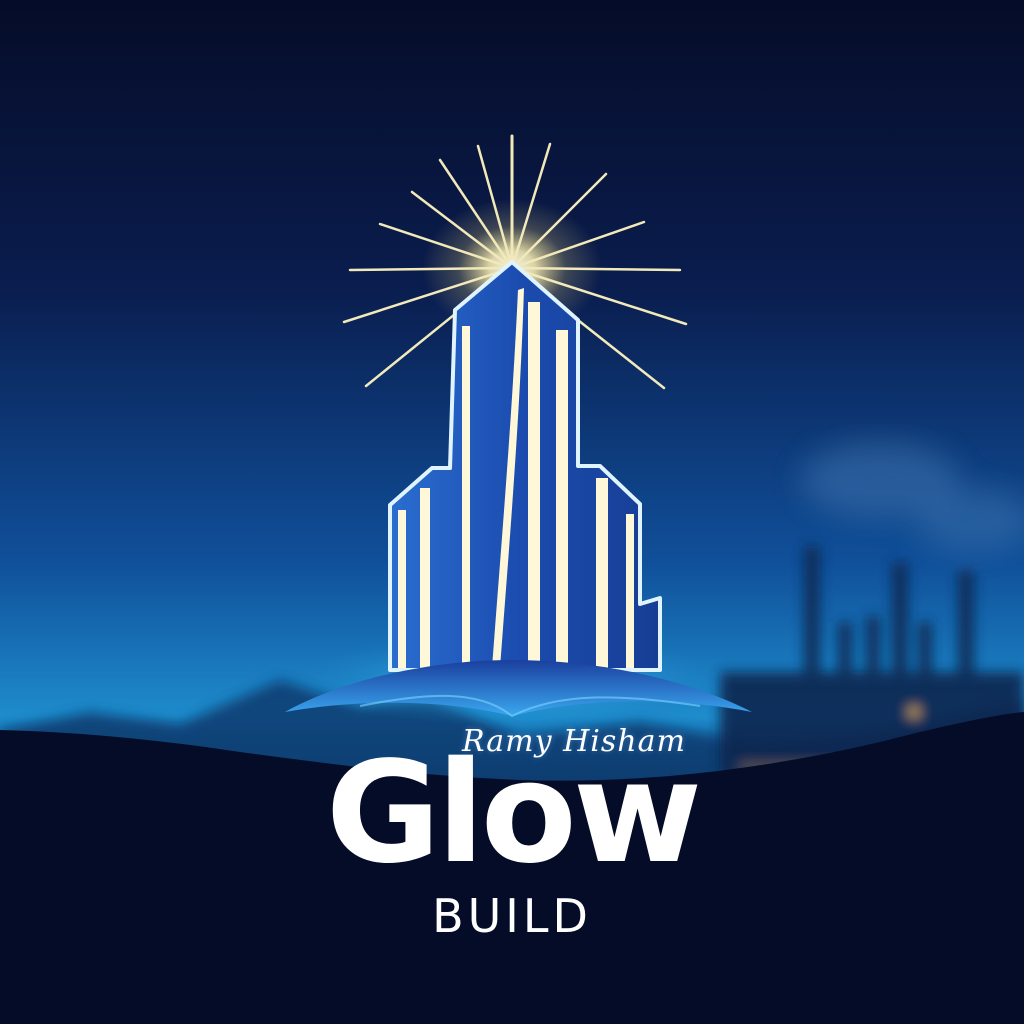  I want to click on designer-signature: Ramy Hisham, so click(574, 741).